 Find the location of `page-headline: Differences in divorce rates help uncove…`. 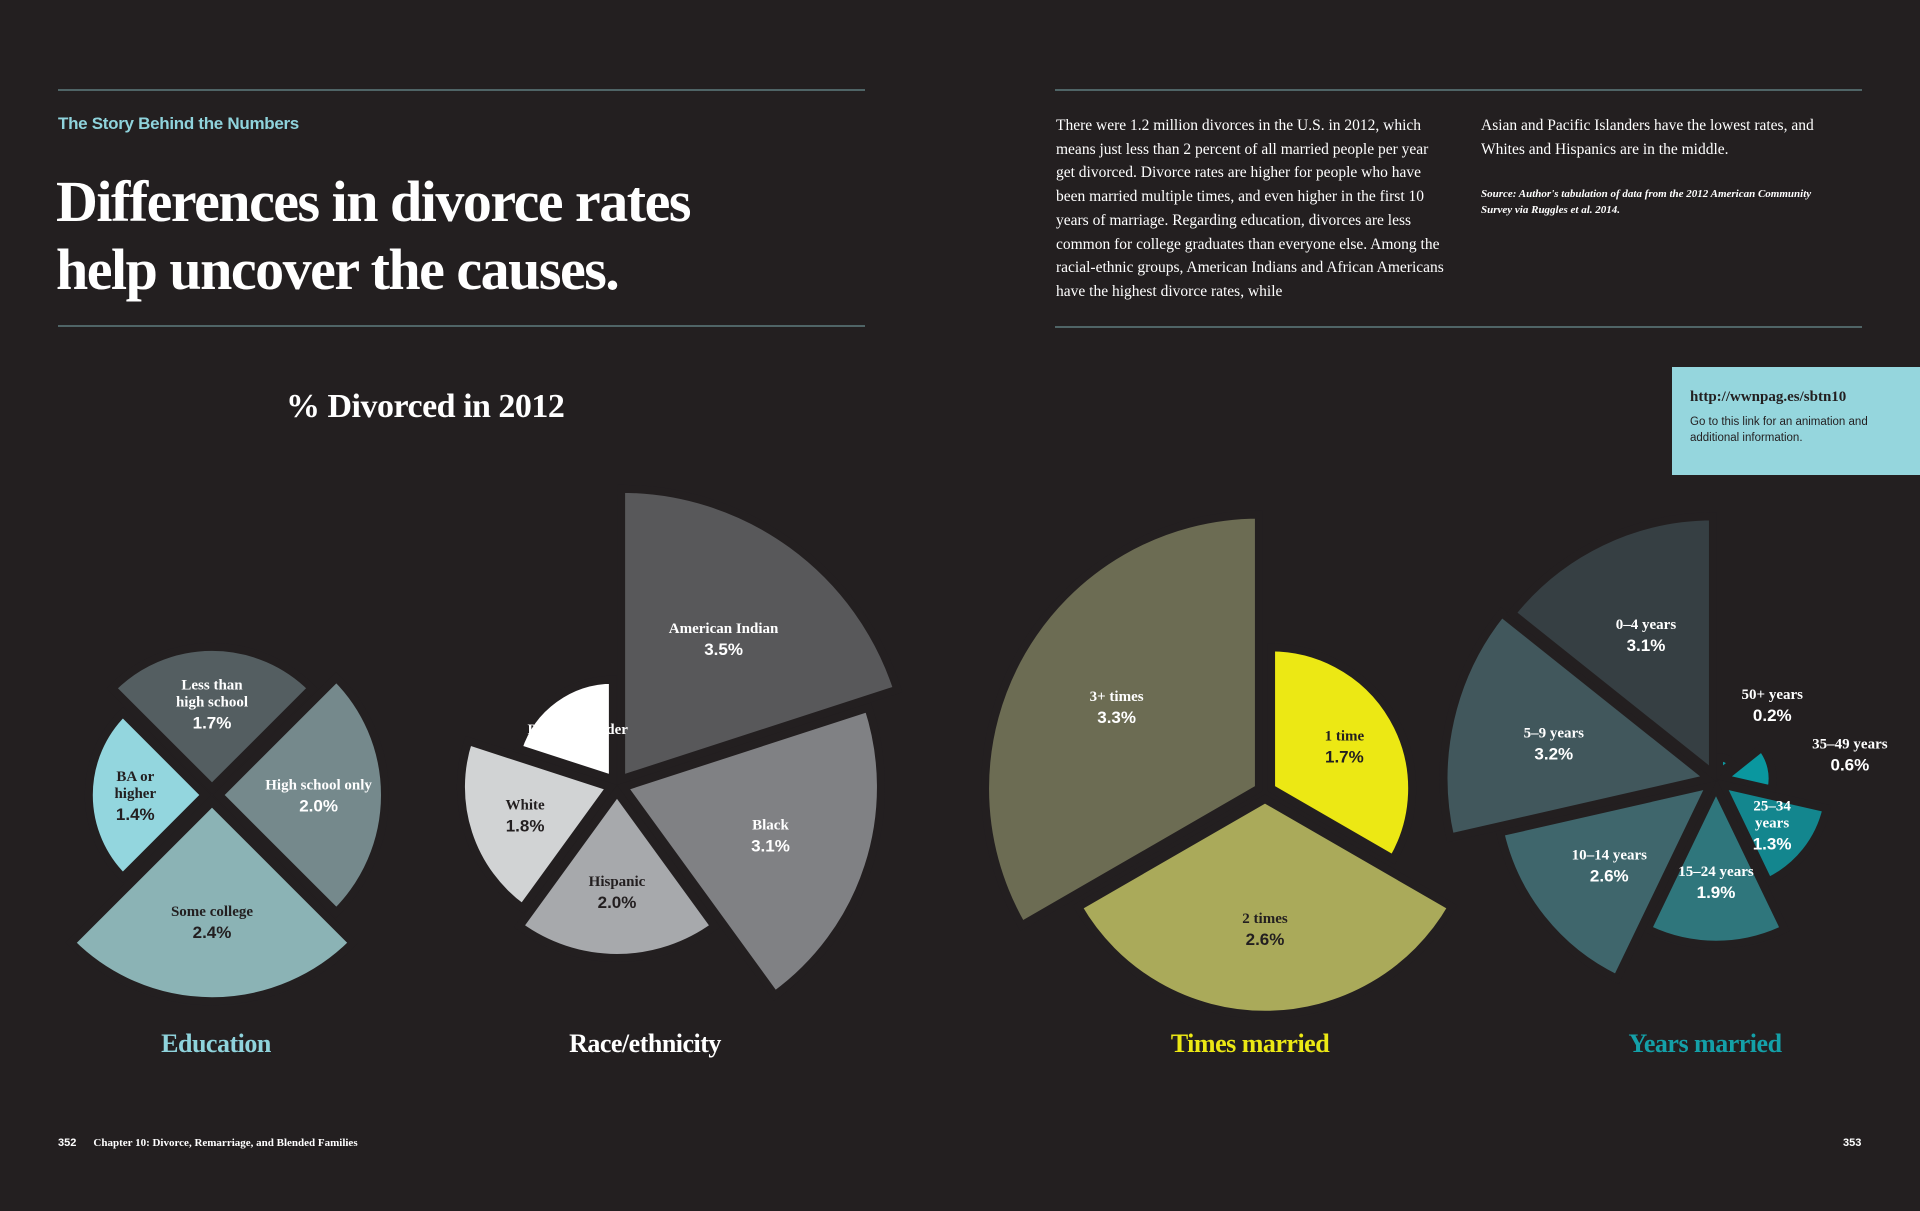

page-headline: Differences in divorce rates help uncove… is located at coordinates (466, 236).